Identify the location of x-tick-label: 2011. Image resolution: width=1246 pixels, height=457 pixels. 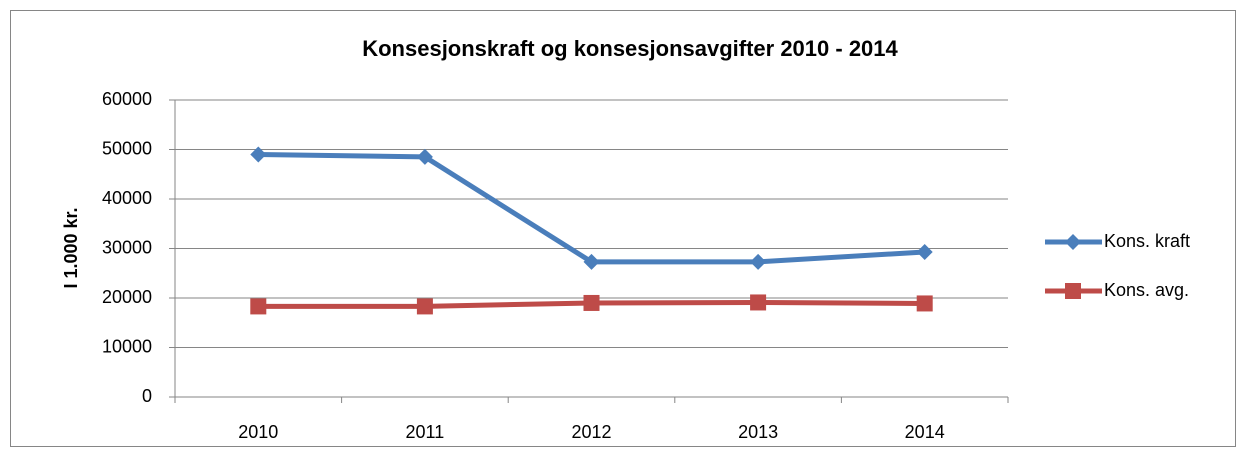
(425, 432).